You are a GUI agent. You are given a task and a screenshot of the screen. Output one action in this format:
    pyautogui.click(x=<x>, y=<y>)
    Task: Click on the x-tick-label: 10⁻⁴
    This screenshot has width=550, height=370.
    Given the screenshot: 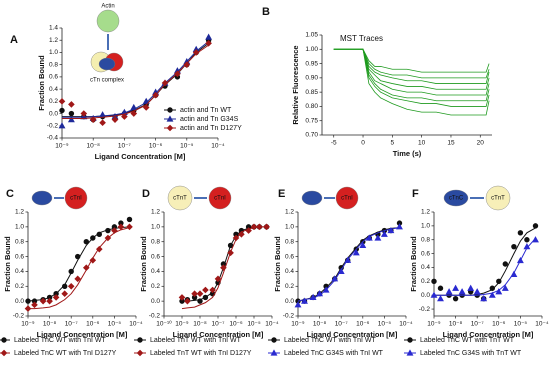 What is the action you would take?
    pyautogui.click(x=406, y=324)
    